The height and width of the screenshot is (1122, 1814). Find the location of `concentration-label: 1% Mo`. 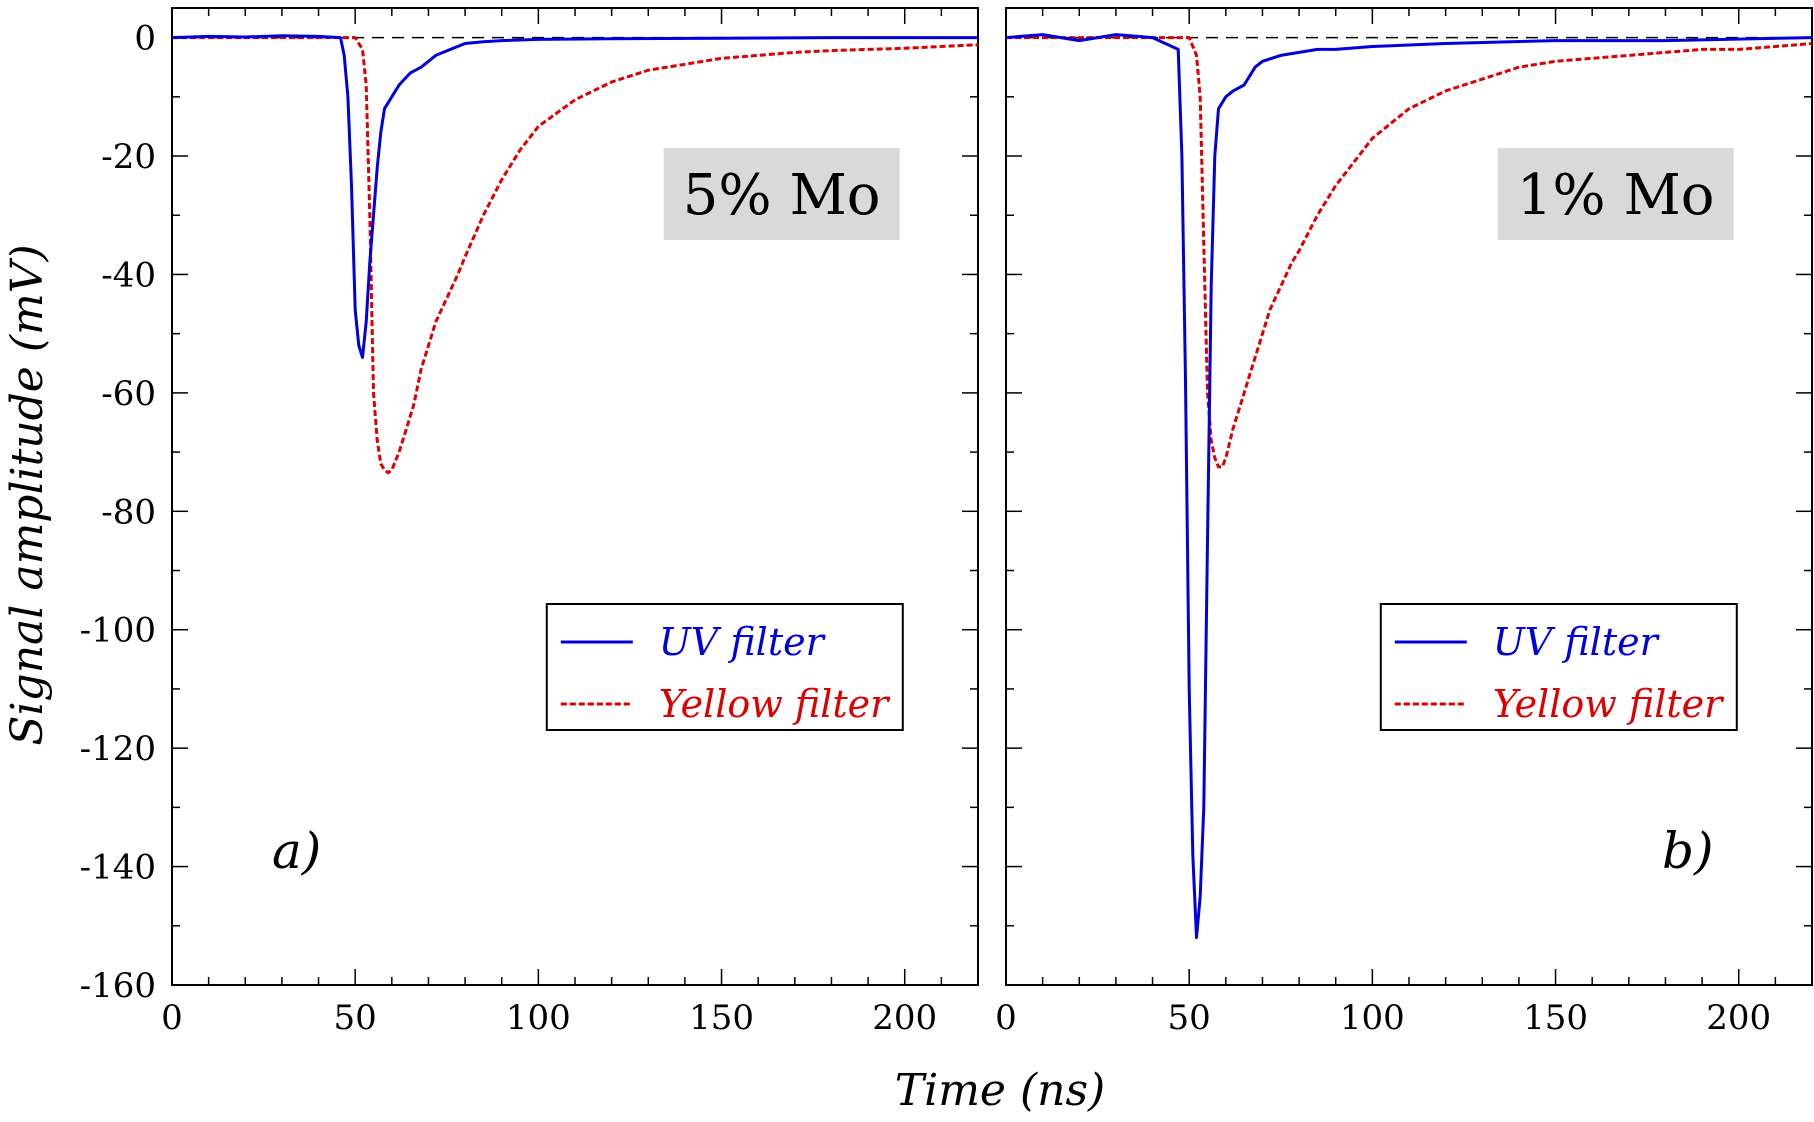

concentration-label: 1% Mo is located at coordinates (1616, 195).